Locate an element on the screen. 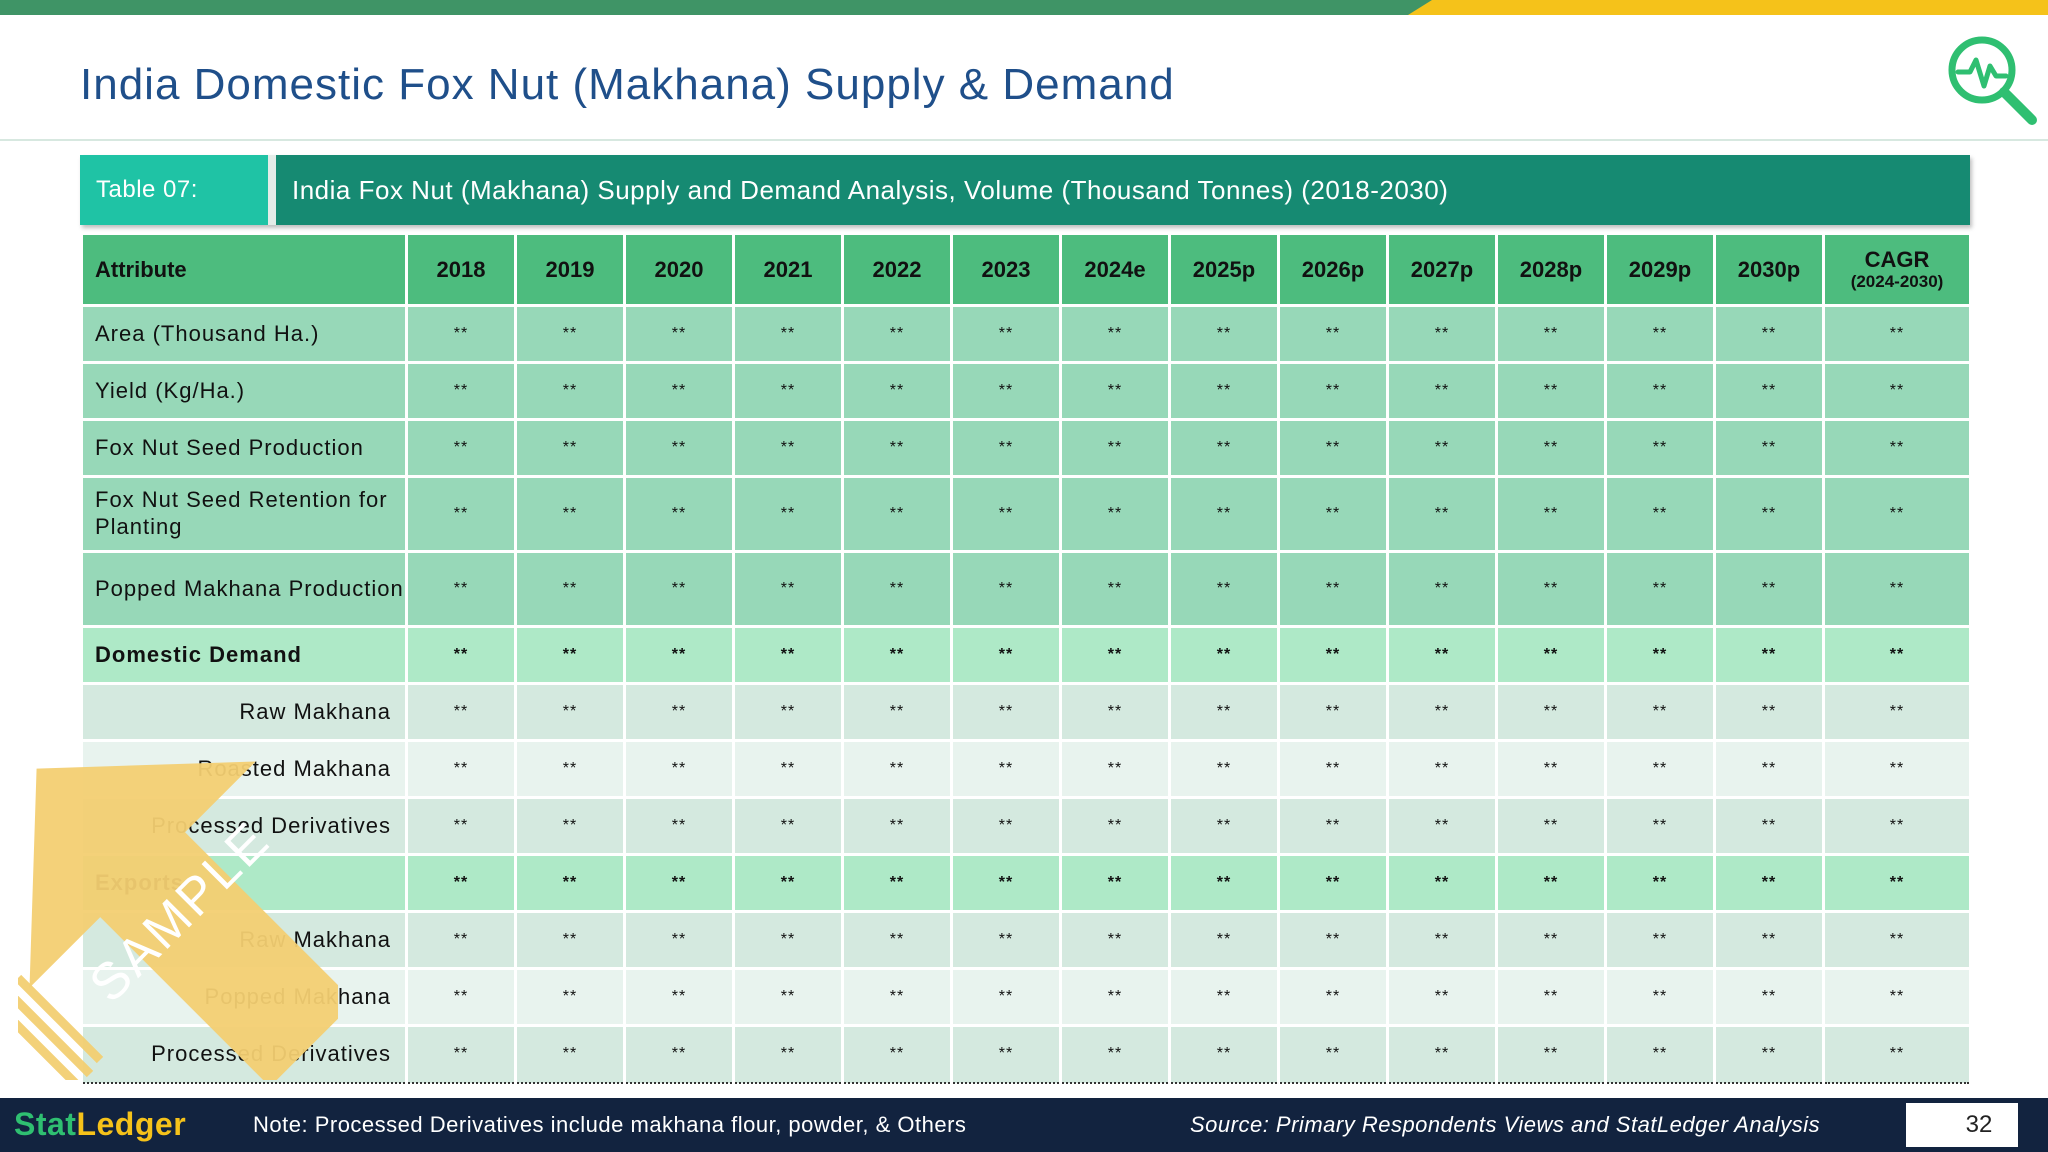  cagr-column-header: CAGR (2024-2030) is located at coordinates (1897, 269).